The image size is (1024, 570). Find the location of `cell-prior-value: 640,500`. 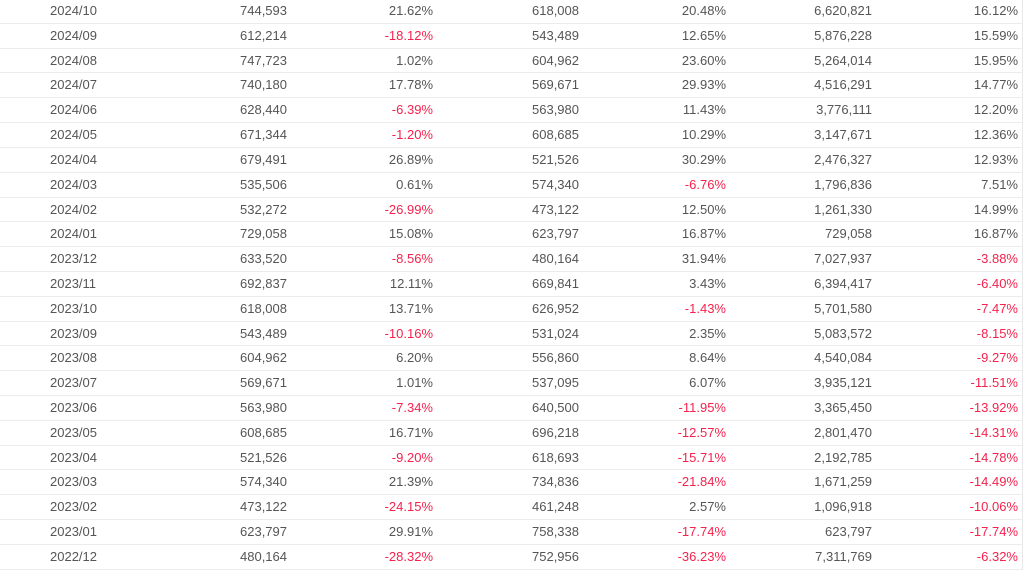

cell-prior-value: 640,500 is located at coordinates (555, 407).